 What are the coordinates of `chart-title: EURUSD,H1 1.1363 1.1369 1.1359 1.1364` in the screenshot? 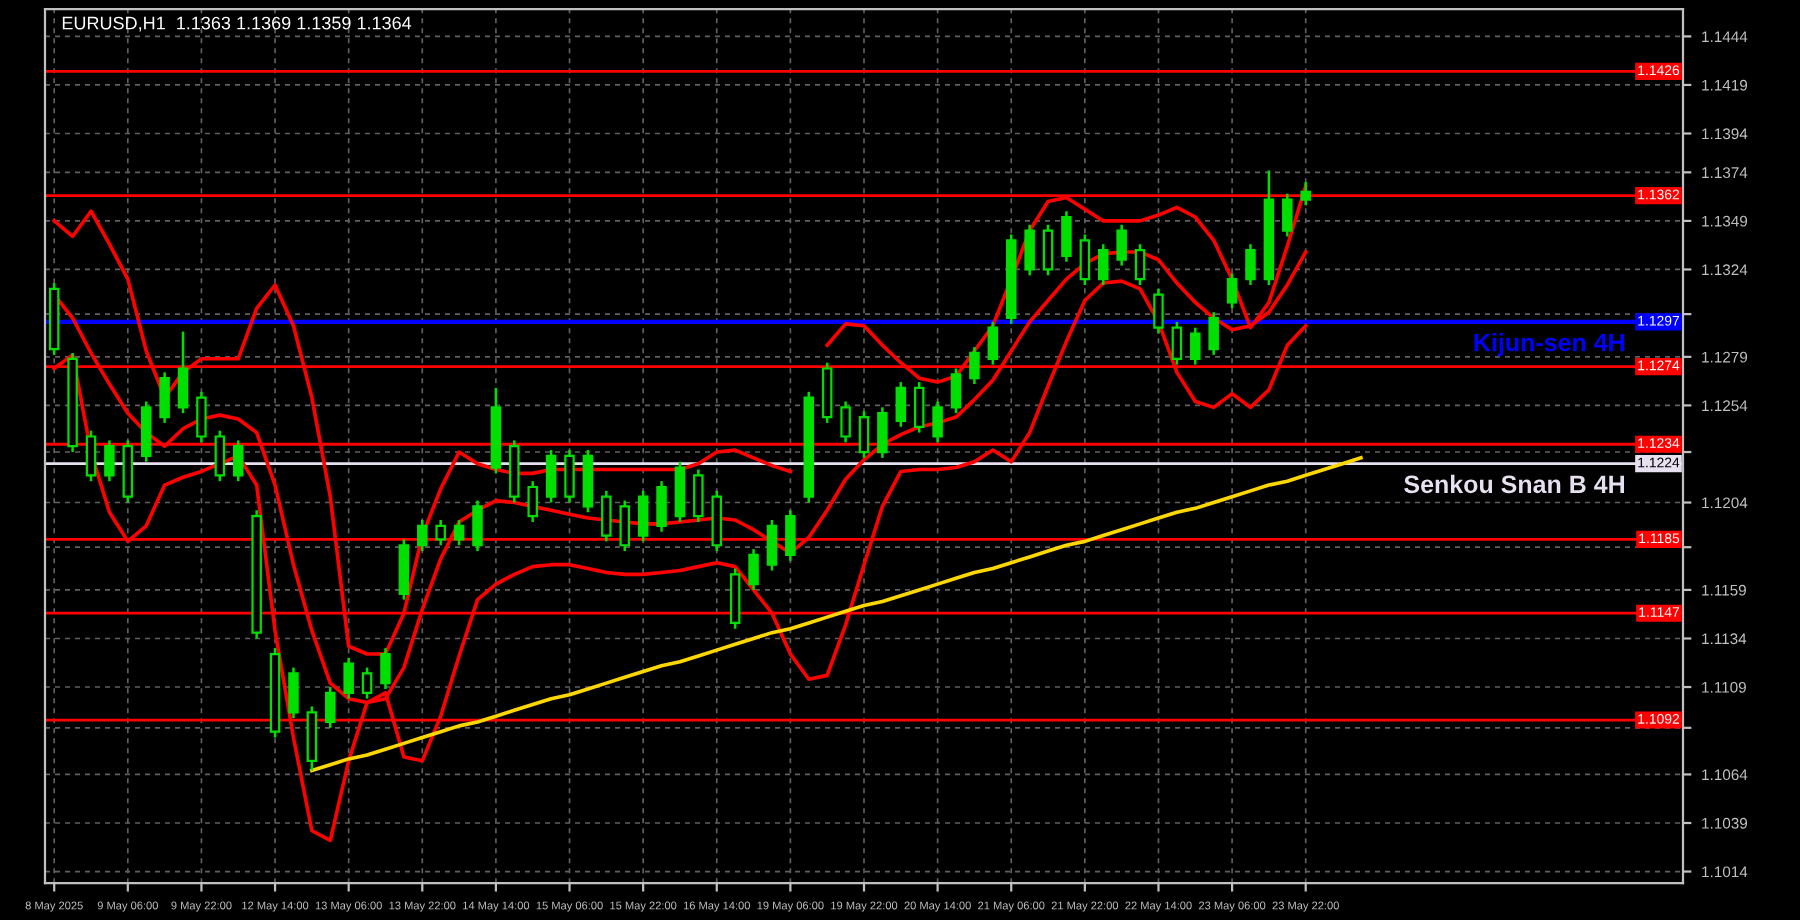 It's located at (237, 24).